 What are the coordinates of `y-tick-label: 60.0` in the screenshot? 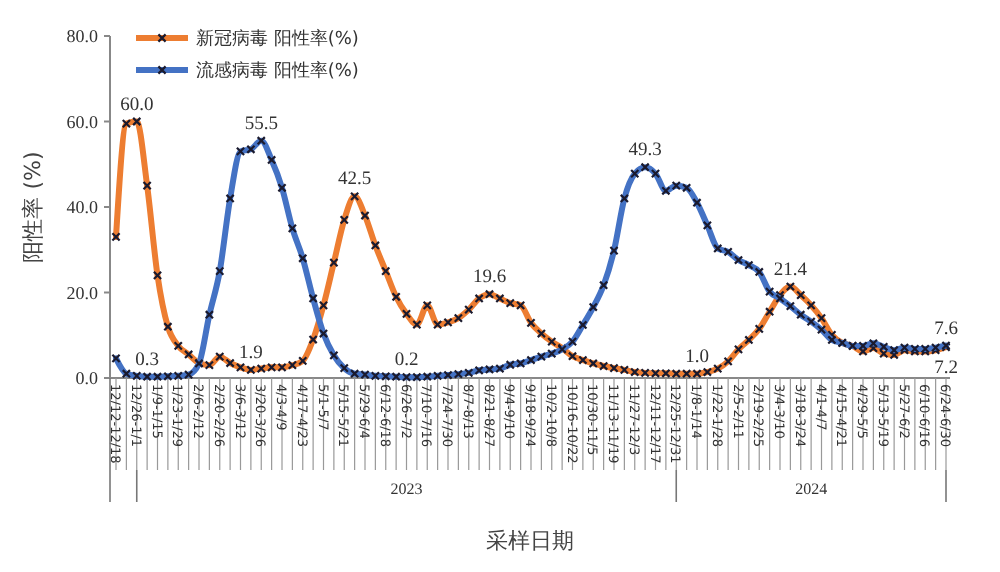 It's located at (82, 121).